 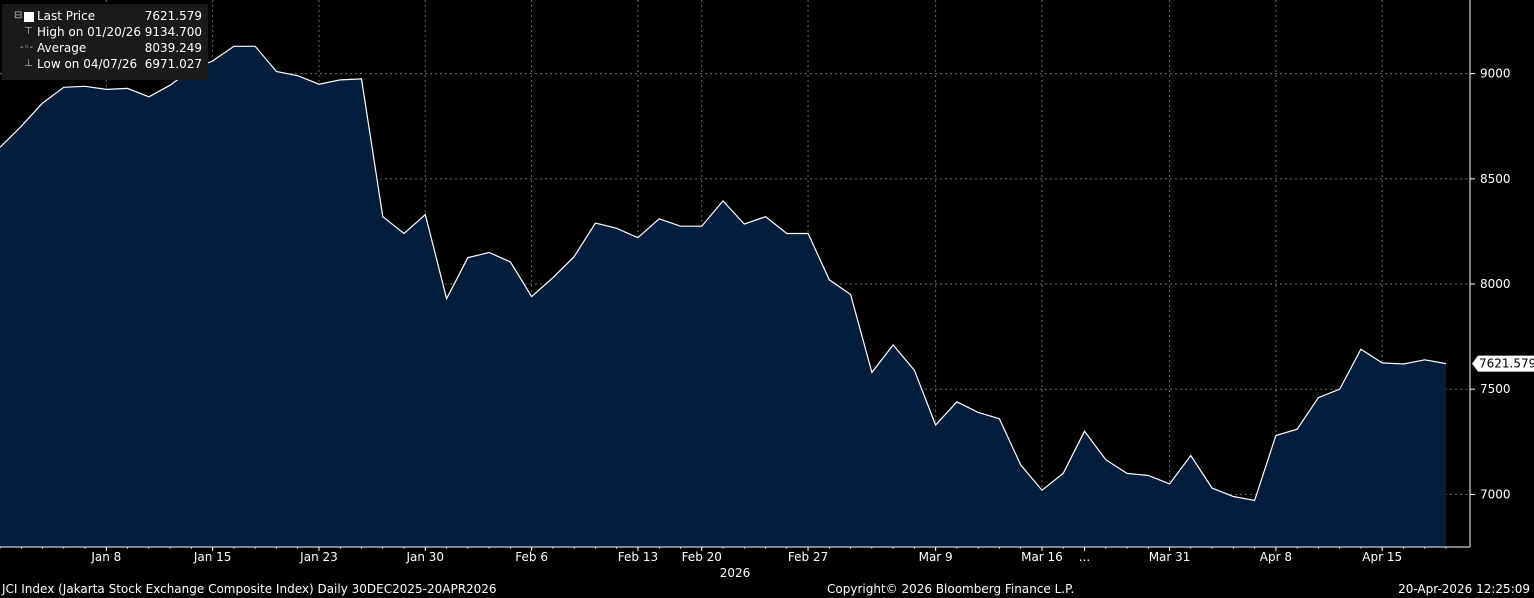 What do you see at coordinates (1495, 389) in the screenshot?
I see `y-tick-label: 7500` at bounding box center [1495, 389].